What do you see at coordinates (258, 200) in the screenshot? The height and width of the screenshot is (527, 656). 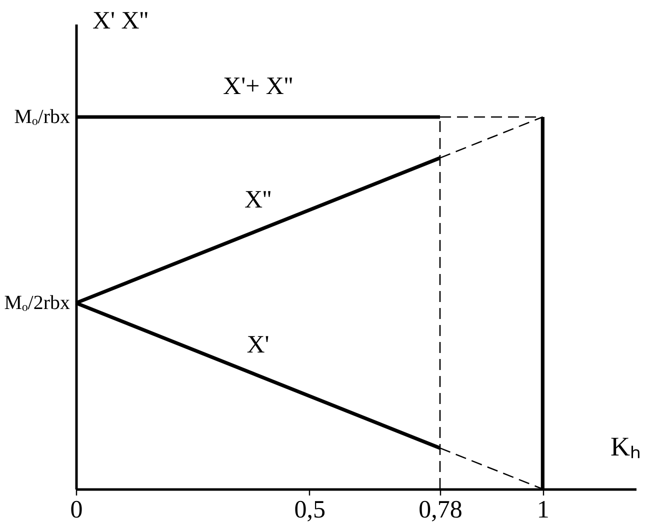 I see `series-label: X''` at bounding box center [258, 200].